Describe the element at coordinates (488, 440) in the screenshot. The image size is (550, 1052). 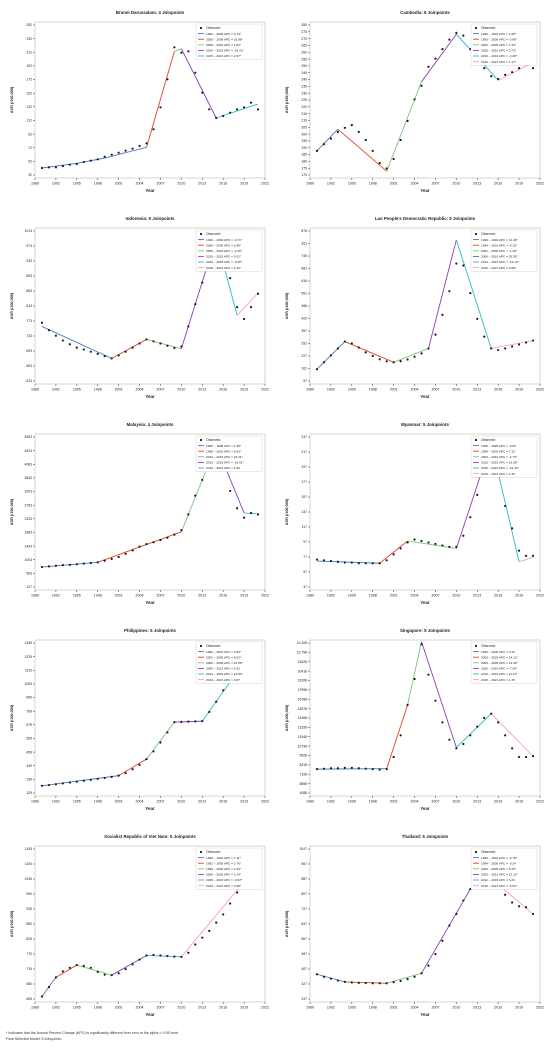
I see `legend-observed-label: Observed` at that location.